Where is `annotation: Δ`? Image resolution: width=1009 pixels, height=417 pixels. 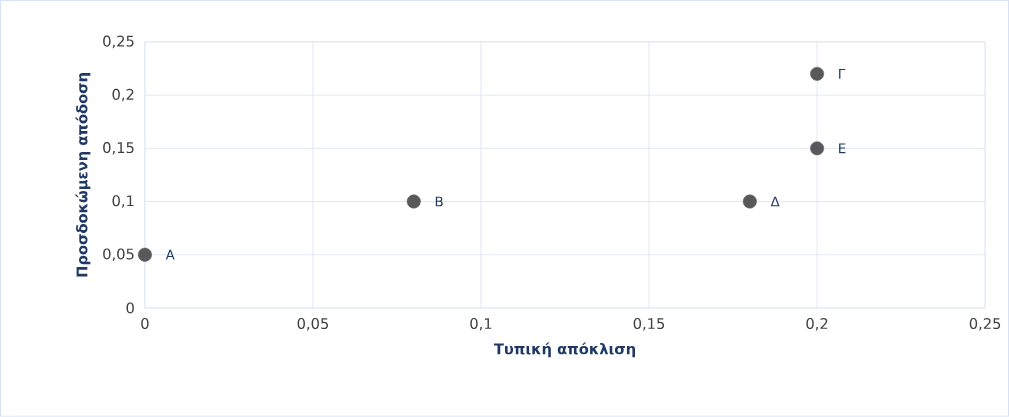 annotation: Δ is located at coordinates (775, 201).